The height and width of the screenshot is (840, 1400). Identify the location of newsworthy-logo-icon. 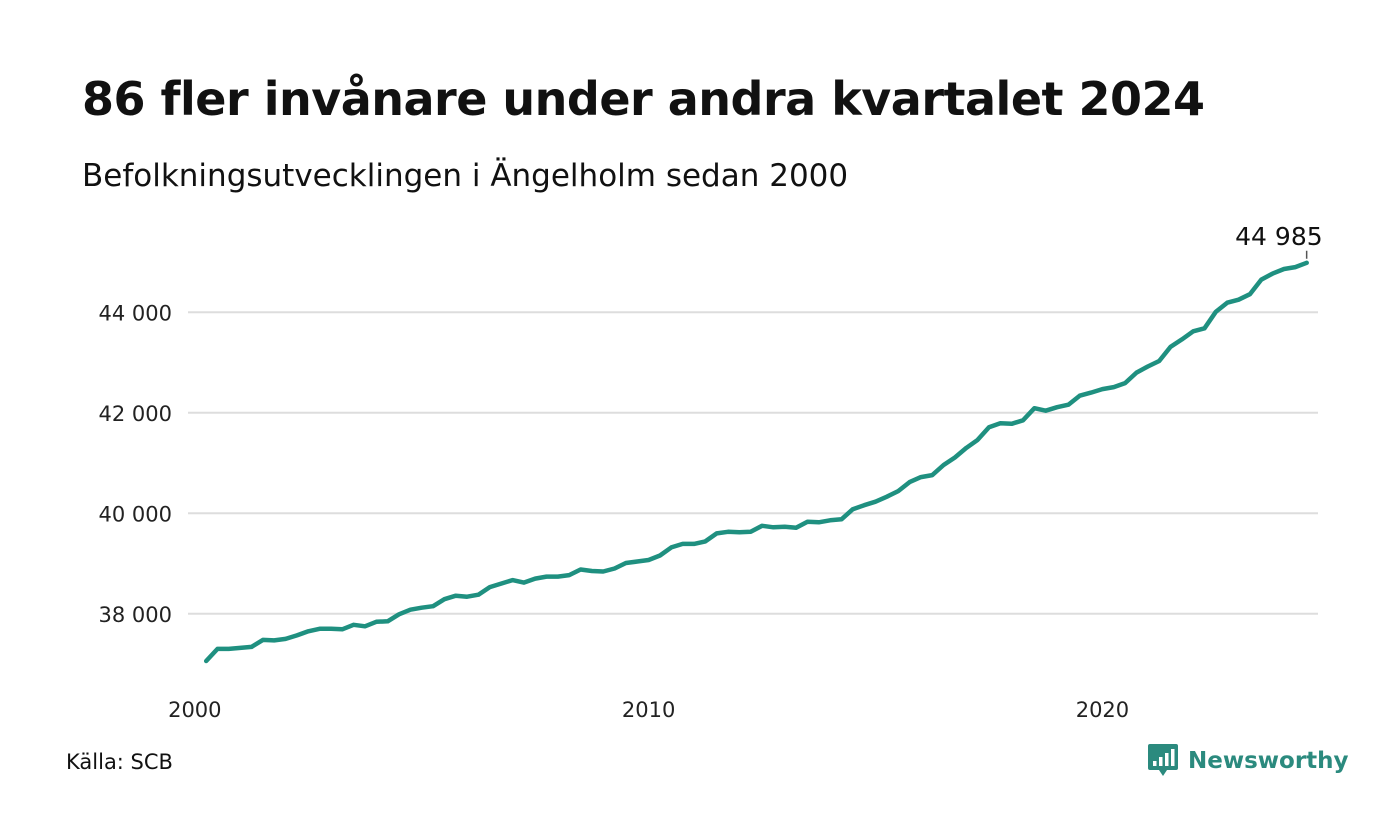
(1163, 760).